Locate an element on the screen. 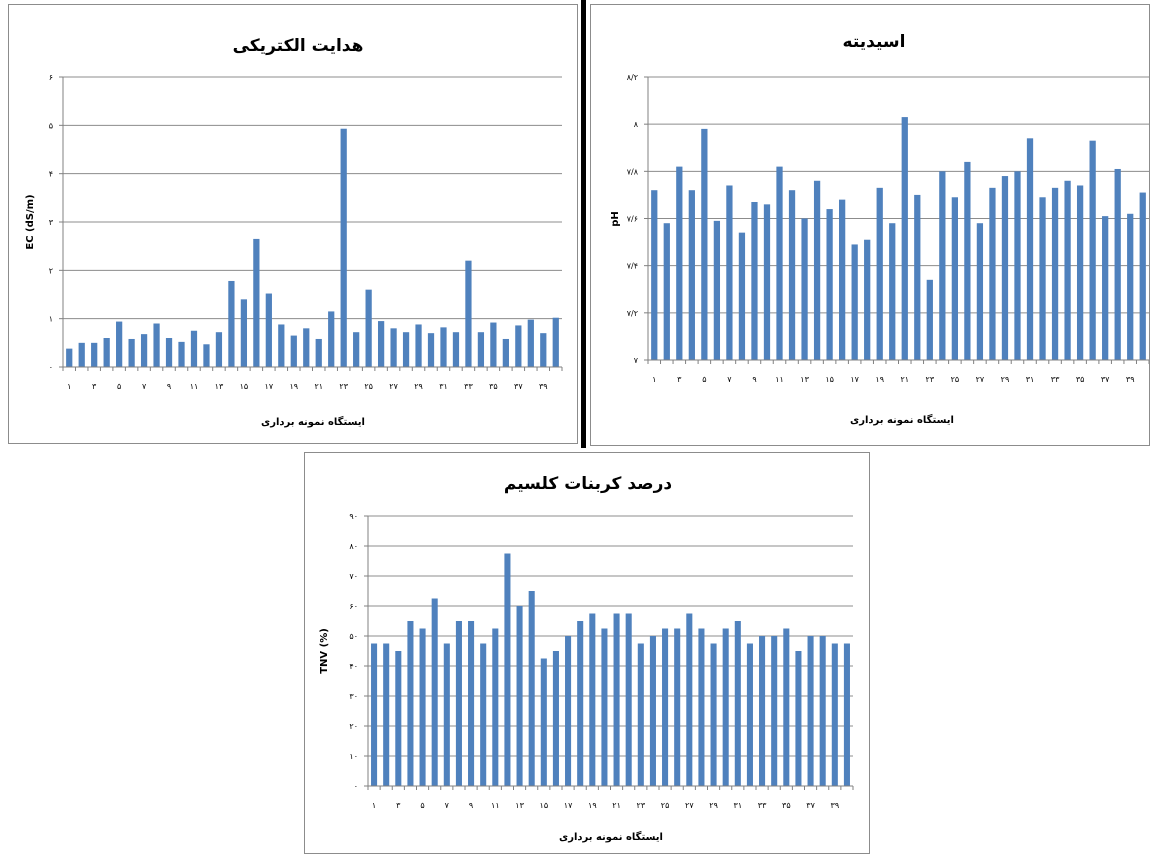 This screenshot has width=1152, height=857. tnv-ylabel: TNV (%) is located at coordinates (324, 651).